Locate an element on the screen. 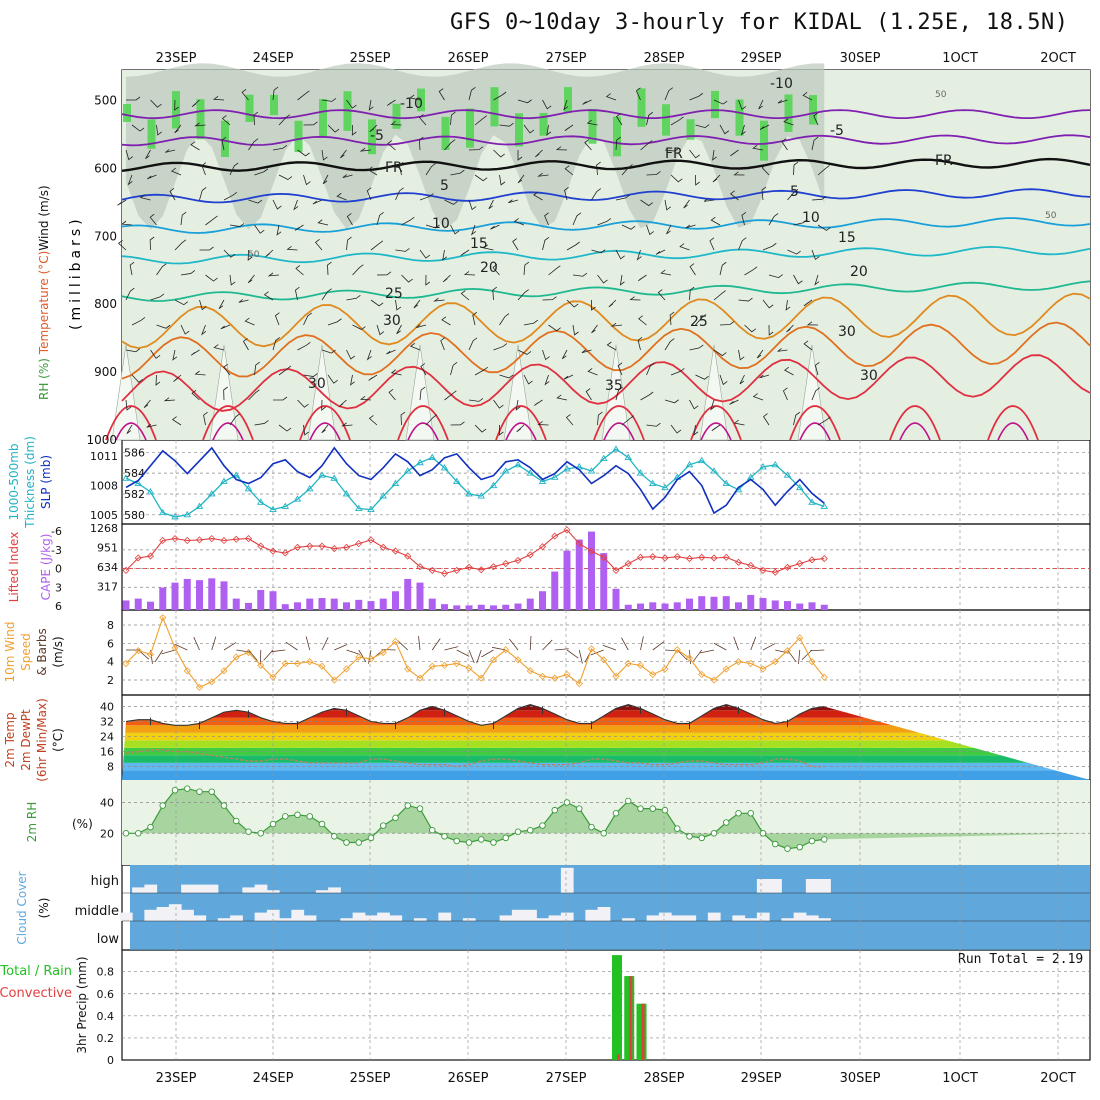 The image size is (1100, 1100). pressure-tick: 800 is located at coordinates (105, 304).